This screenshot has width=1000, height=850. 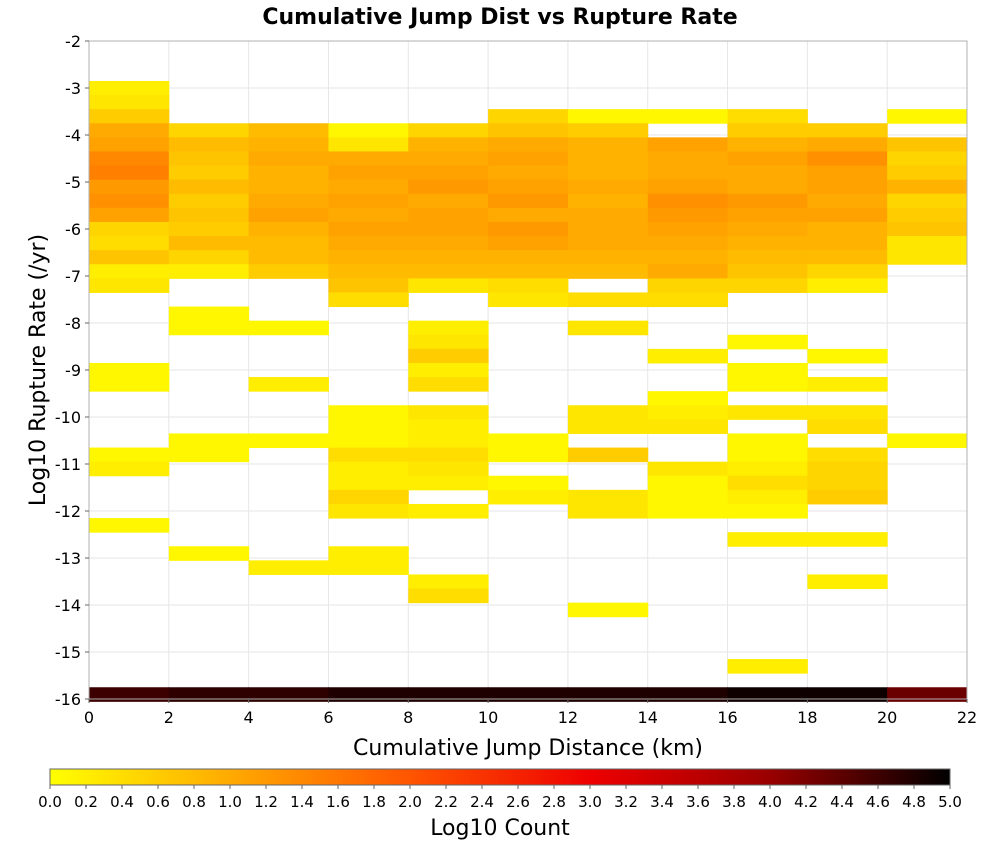 I want to click on x-tick-label: 22, so click(x=967, y=717).